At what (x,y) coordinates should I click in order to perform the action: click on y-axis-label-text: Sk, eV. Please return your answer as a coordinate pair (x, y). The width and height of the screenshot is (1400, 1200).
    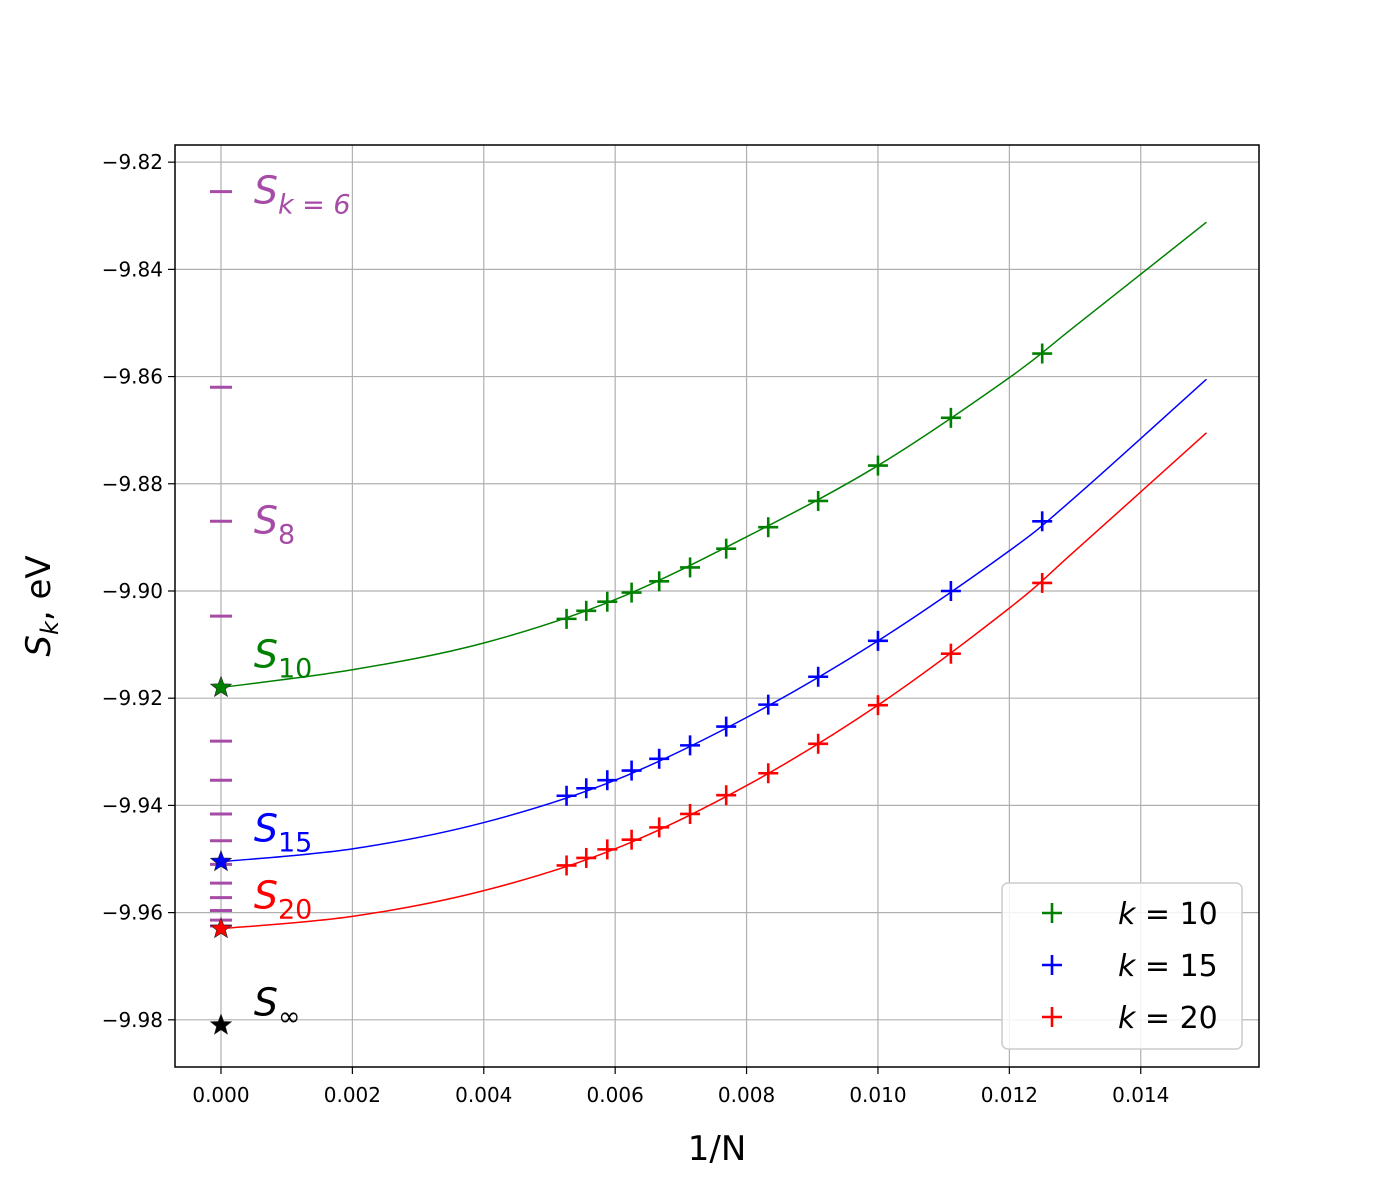
    Looking at the image, I should click on (41, 605).